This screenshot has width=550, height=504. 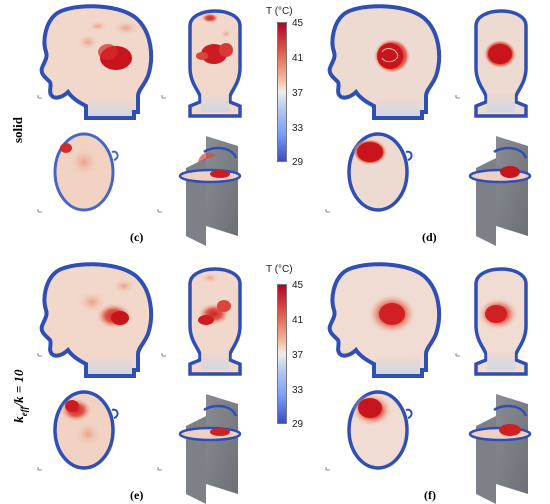 What do you see at coordinates (298, 162) in the screenshot?
I see `colorbar-top-tick-29: 29` at bounding box center [298, 162].